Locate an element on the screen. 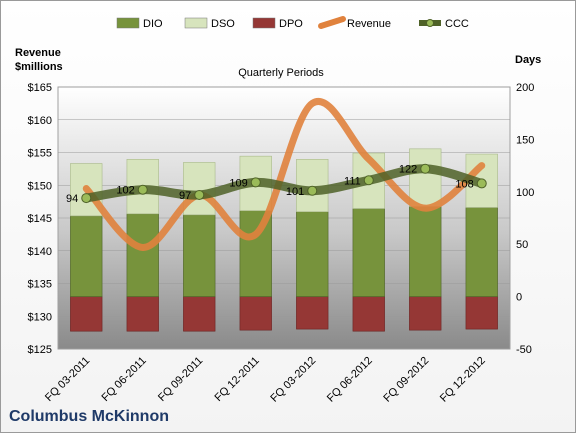  right-axis-ticks: -50 0 50 100 150 200 is located at coordinates (525, 219).